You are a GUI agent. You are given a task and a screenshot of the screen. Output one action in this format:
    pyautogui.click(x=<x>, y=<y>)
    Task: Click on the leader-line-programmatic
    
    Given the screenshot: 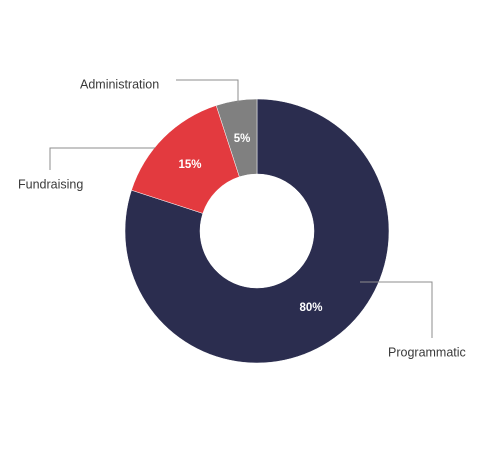 What is the action you would take?
    pyautogui.click(x=396, y=309)
    